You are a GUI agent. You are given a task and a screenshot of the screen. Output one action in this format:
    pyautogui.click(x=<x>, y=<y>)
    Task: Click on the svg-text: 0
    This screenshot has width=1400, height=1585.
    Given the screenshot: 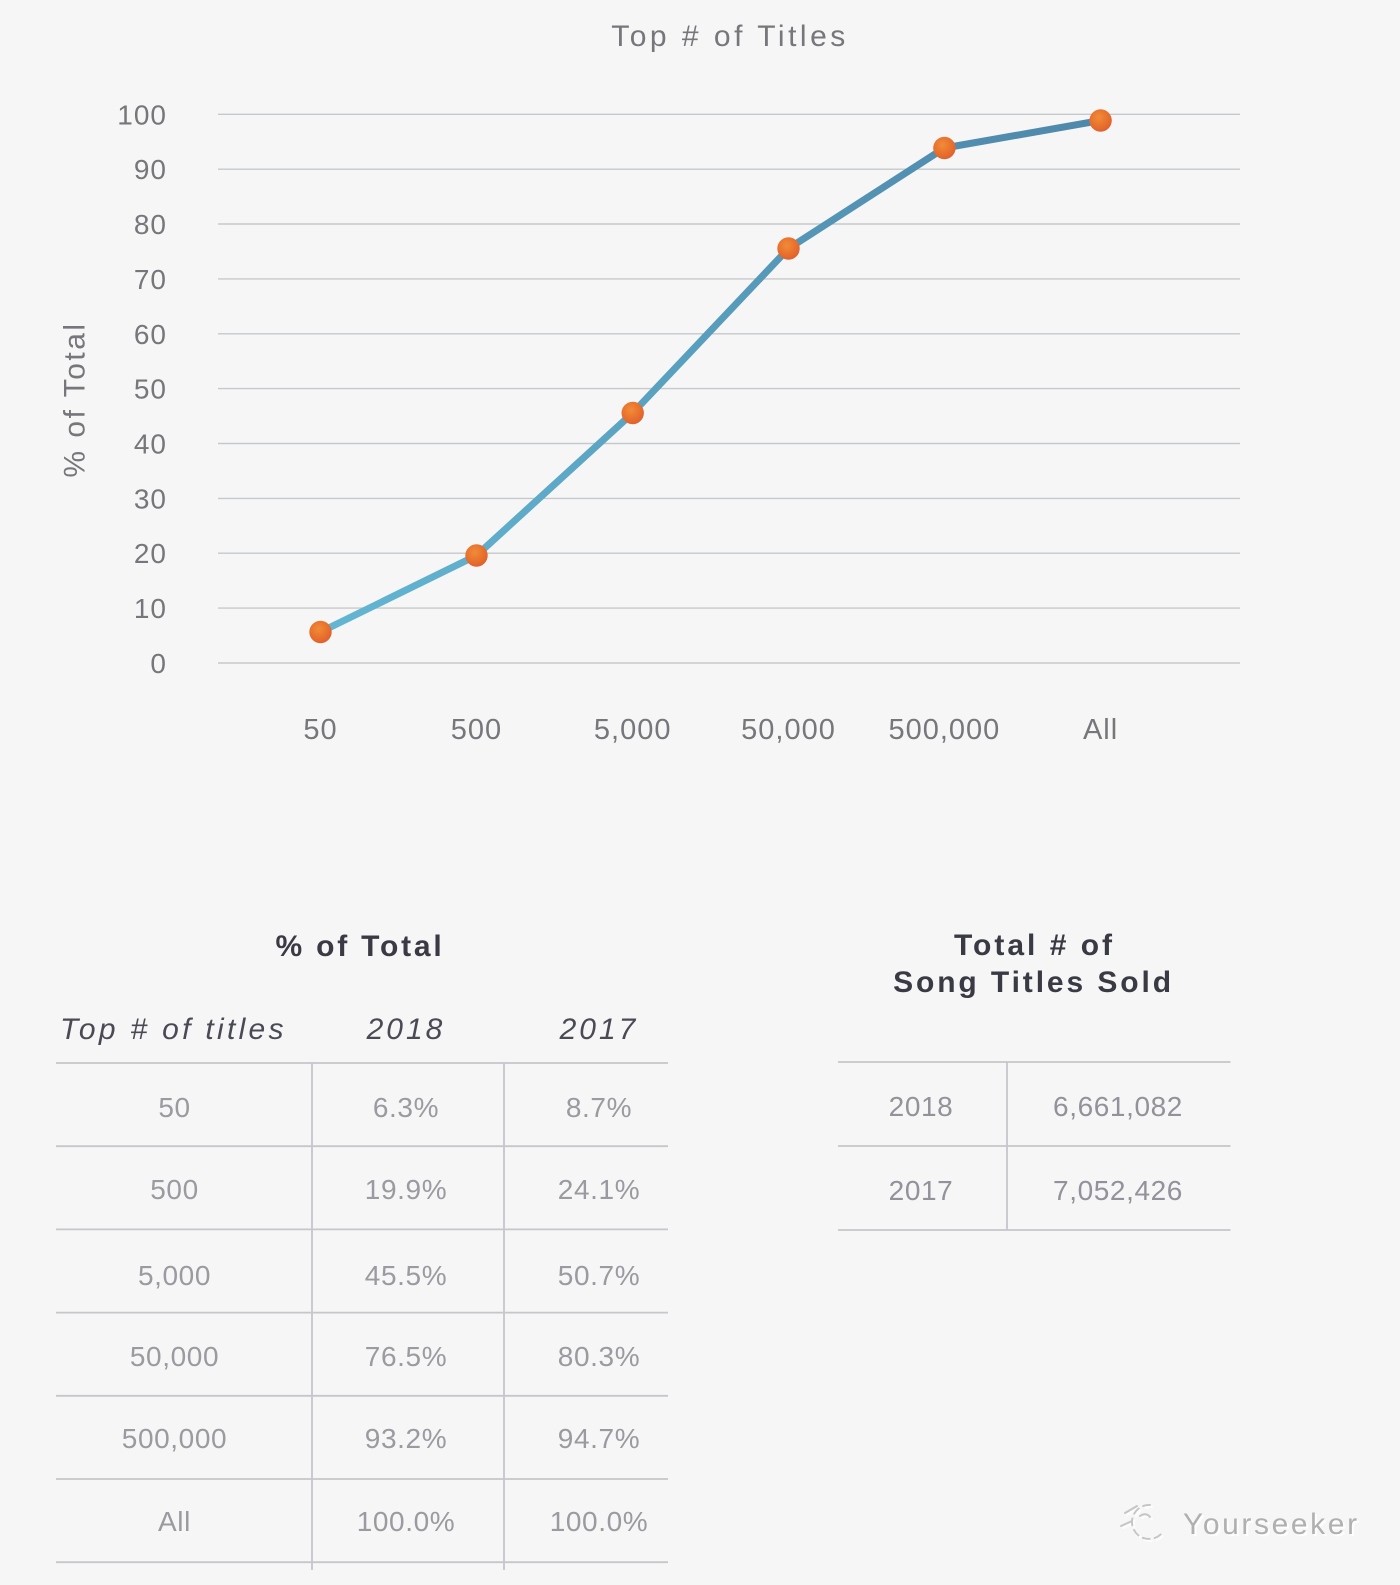 What is the action you would take?
    pyautogui.click(x=158, y=663)
    